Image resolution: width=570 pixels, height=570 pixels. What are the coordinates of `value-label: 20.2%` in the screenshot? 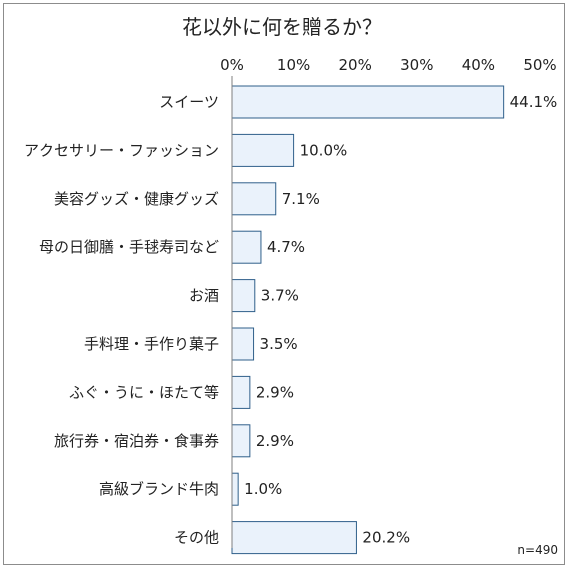 It's located at (386, 538).